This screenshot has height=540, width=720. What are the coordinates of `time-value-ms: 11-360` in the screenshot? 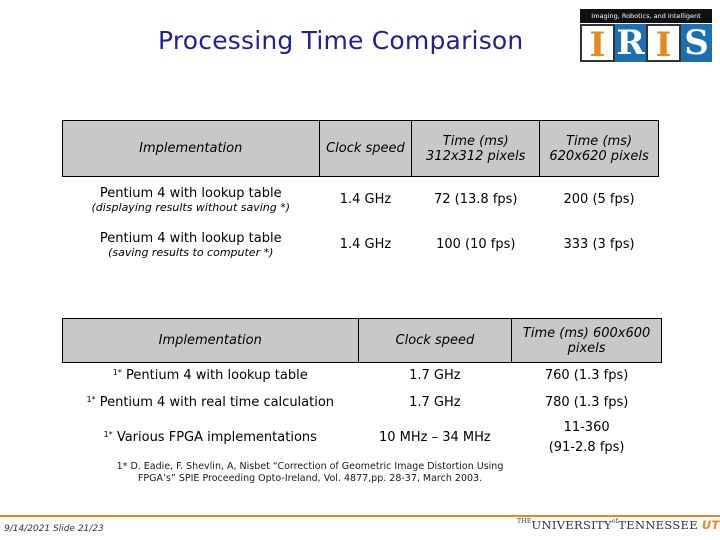 It's located at (586, 427).